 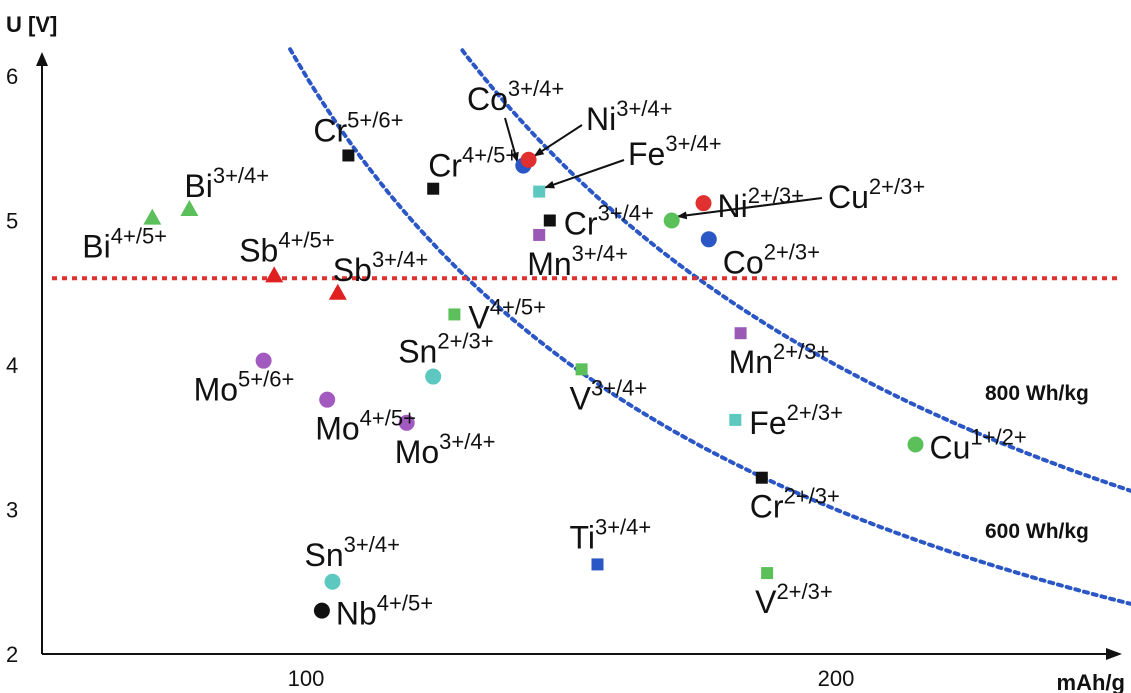 I want to click on x-axis-label: mAh/g, so click(x=1091, y=681).